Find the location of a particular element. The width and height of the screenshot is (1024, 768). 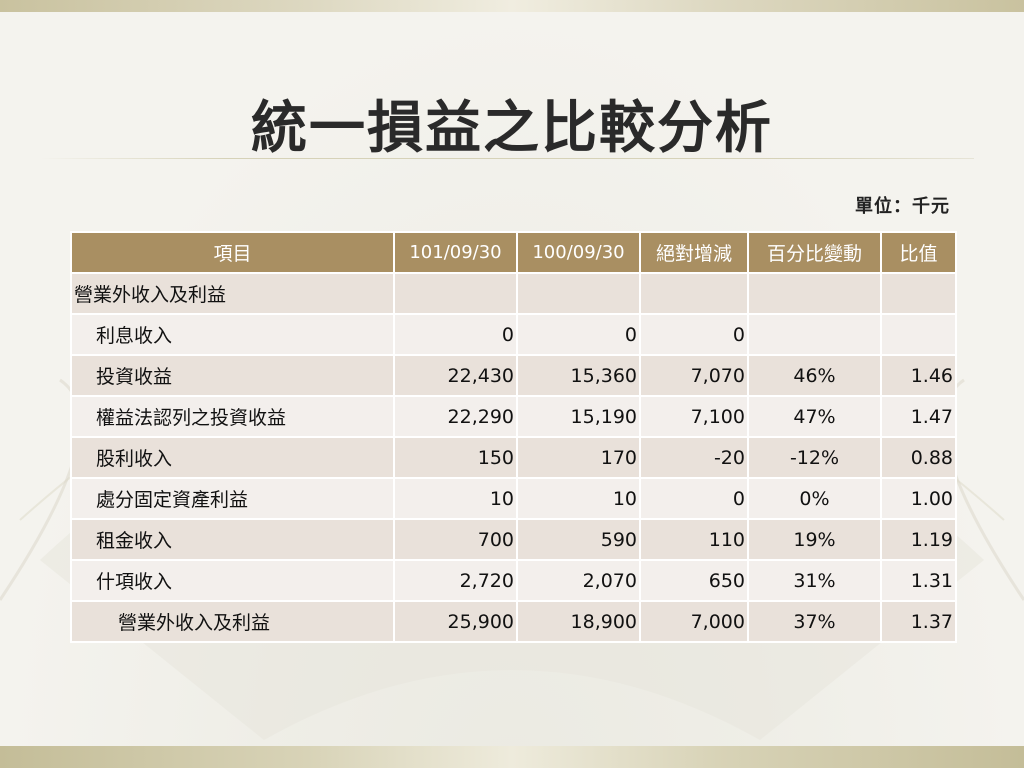

row-ratio: 1.37 is located at coordinates (918, 621).